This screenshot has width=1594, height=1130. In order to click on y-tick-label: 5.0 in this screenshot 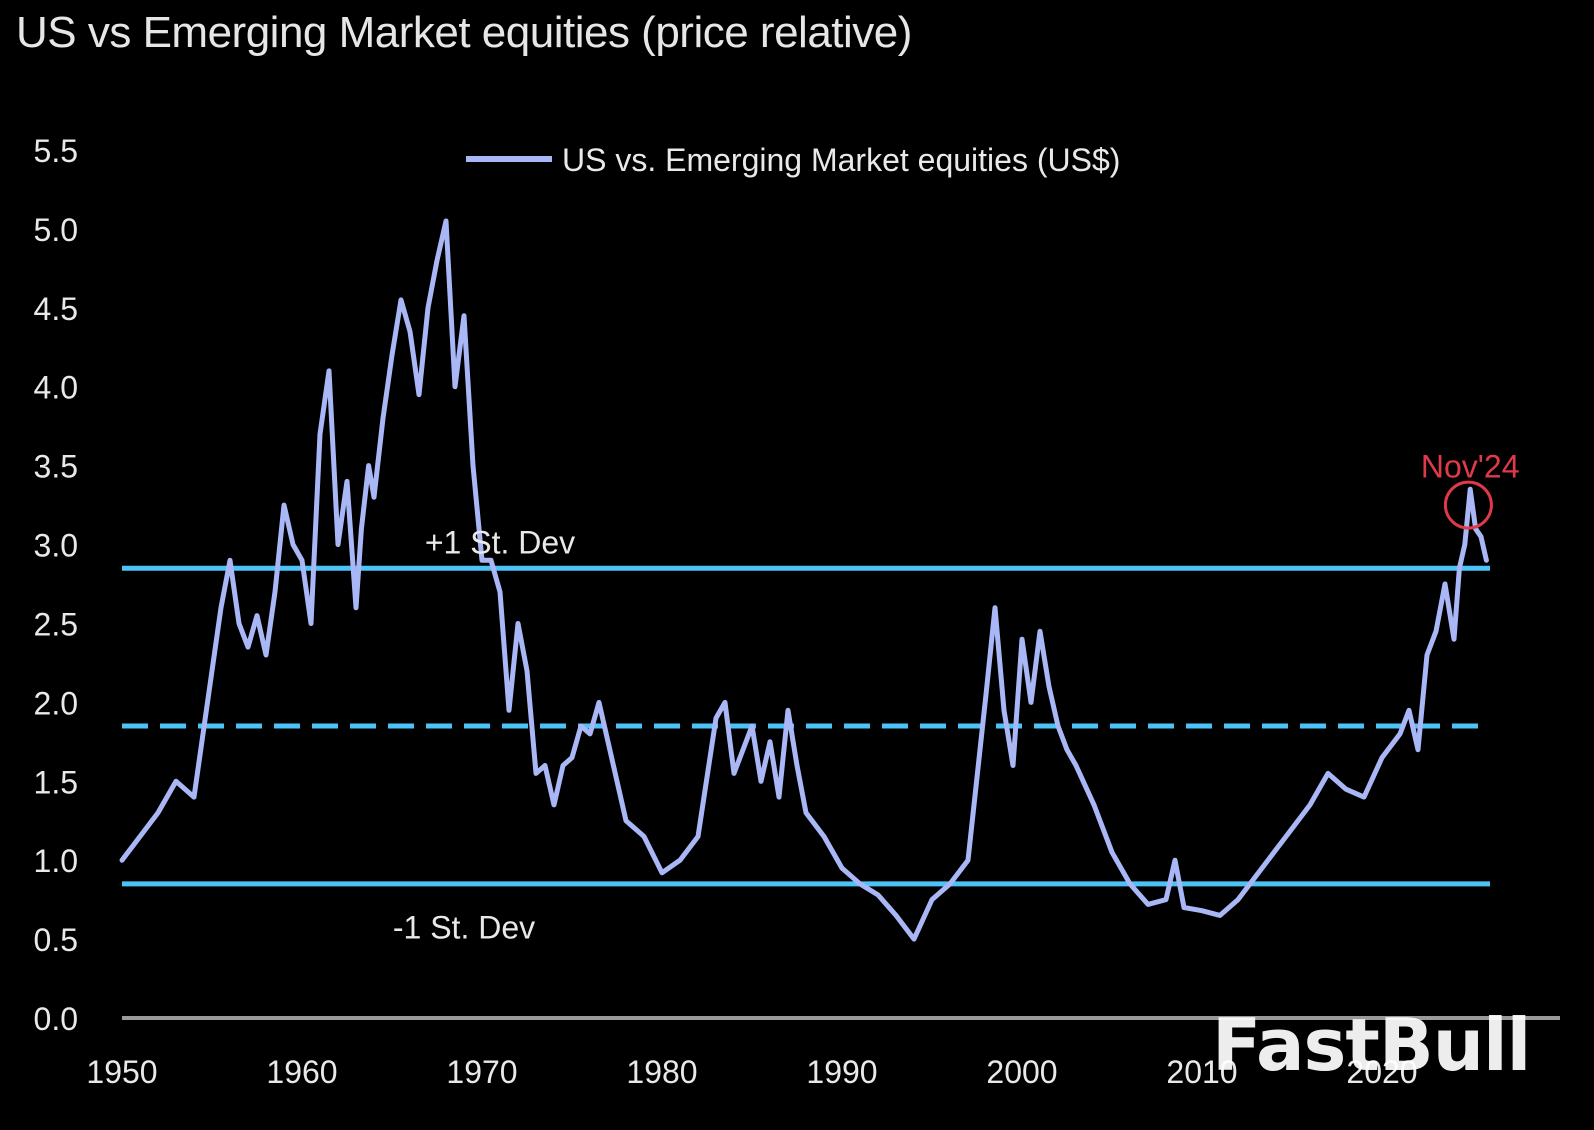, I will do `click(56, 230)`.